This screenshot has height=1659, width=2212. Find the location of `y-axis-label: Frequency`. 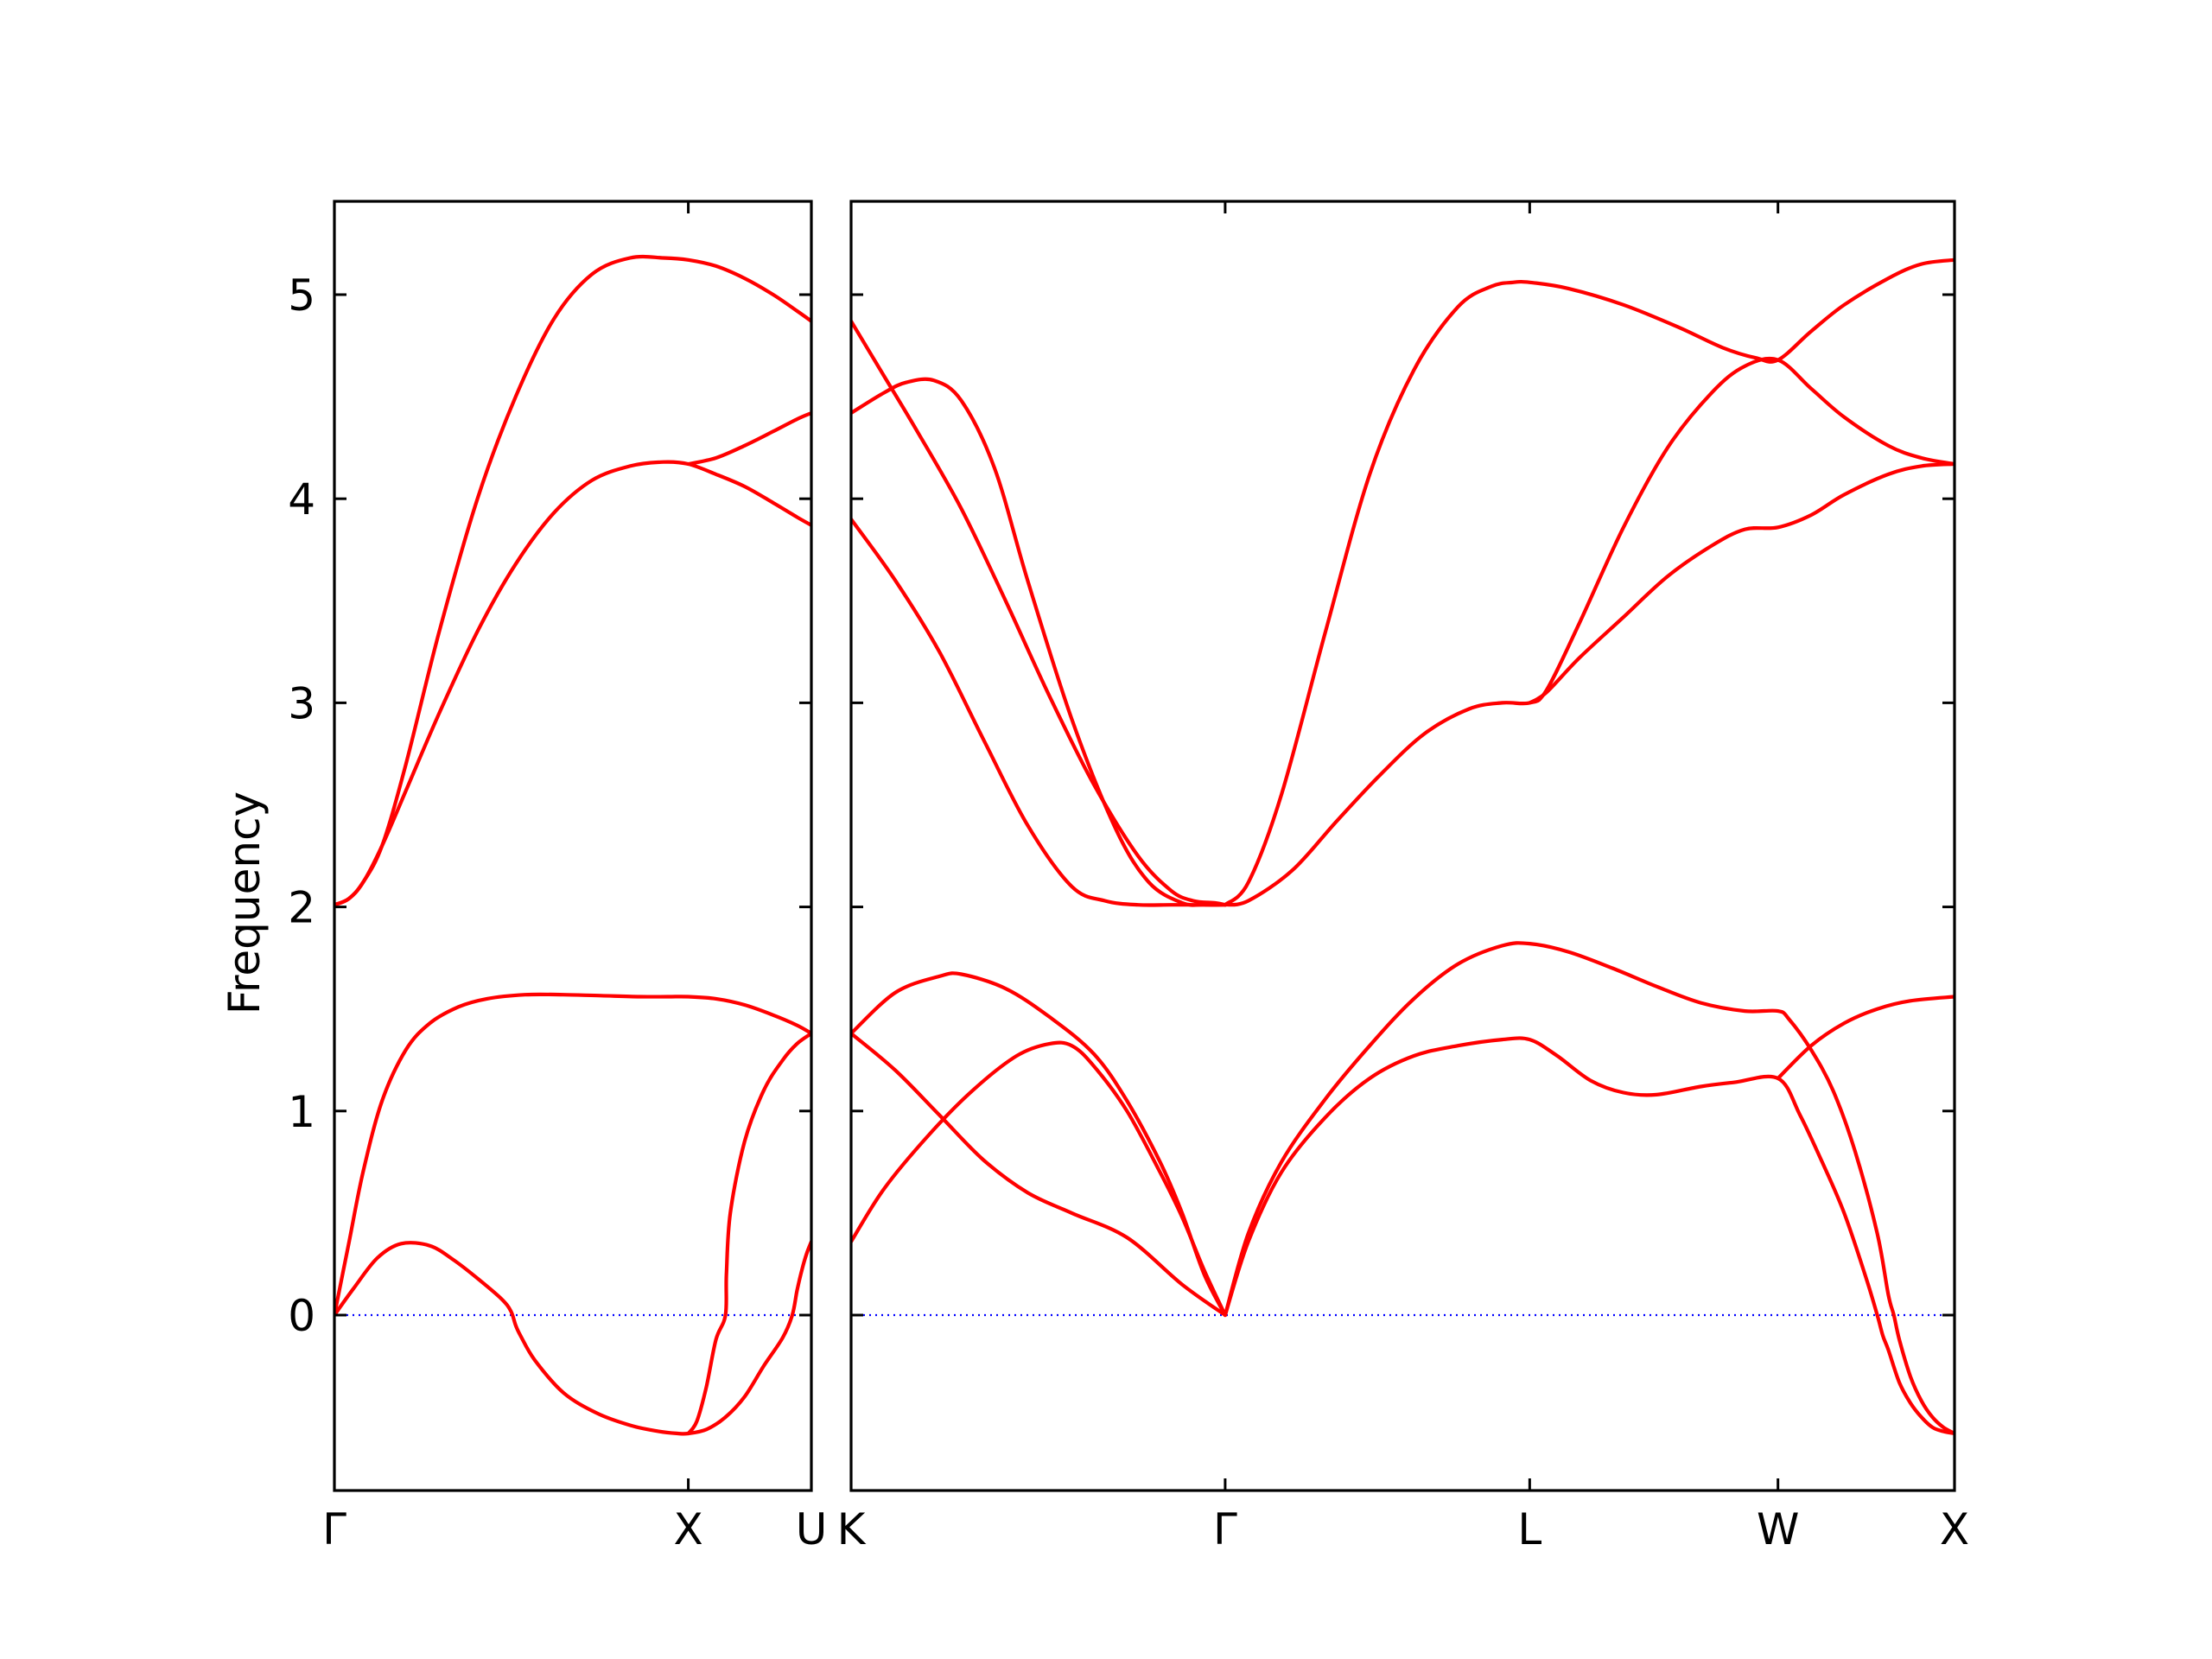

y-axis-label: Frequency is located at coordinates (244, 902).